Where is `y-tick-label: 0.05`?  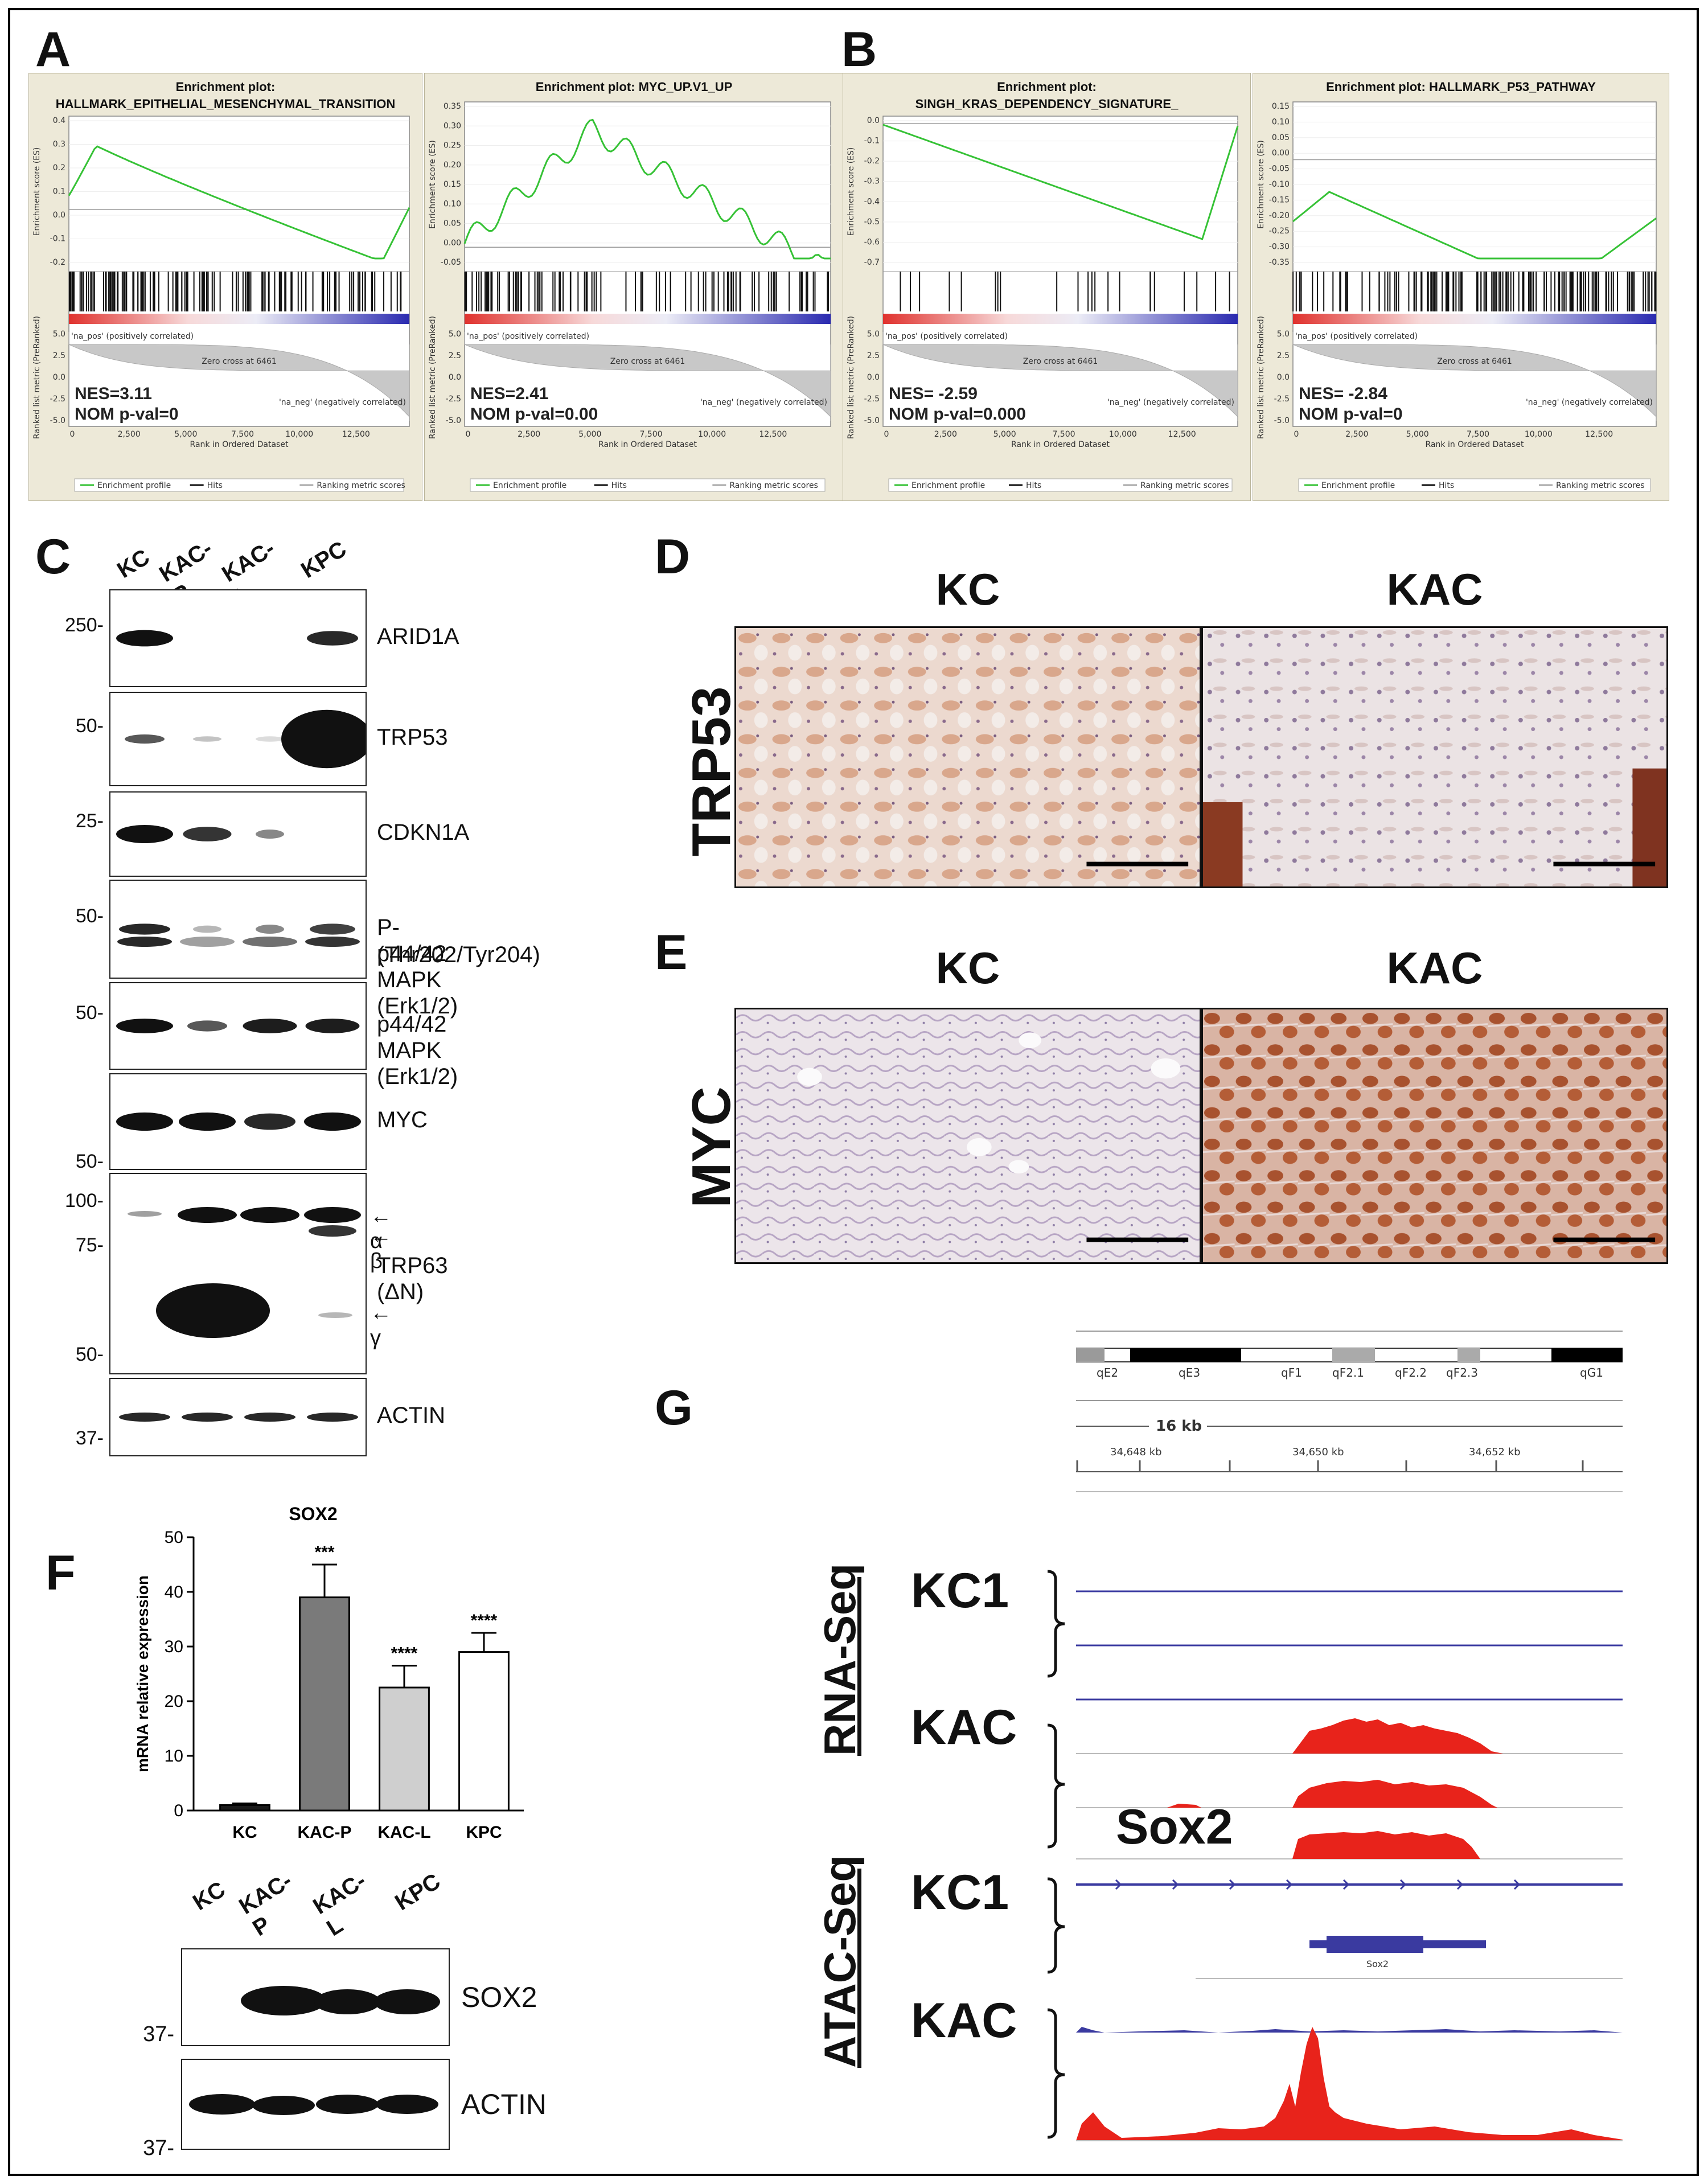 y-tick-label: 0.05 is located at coordinates (452, 223).